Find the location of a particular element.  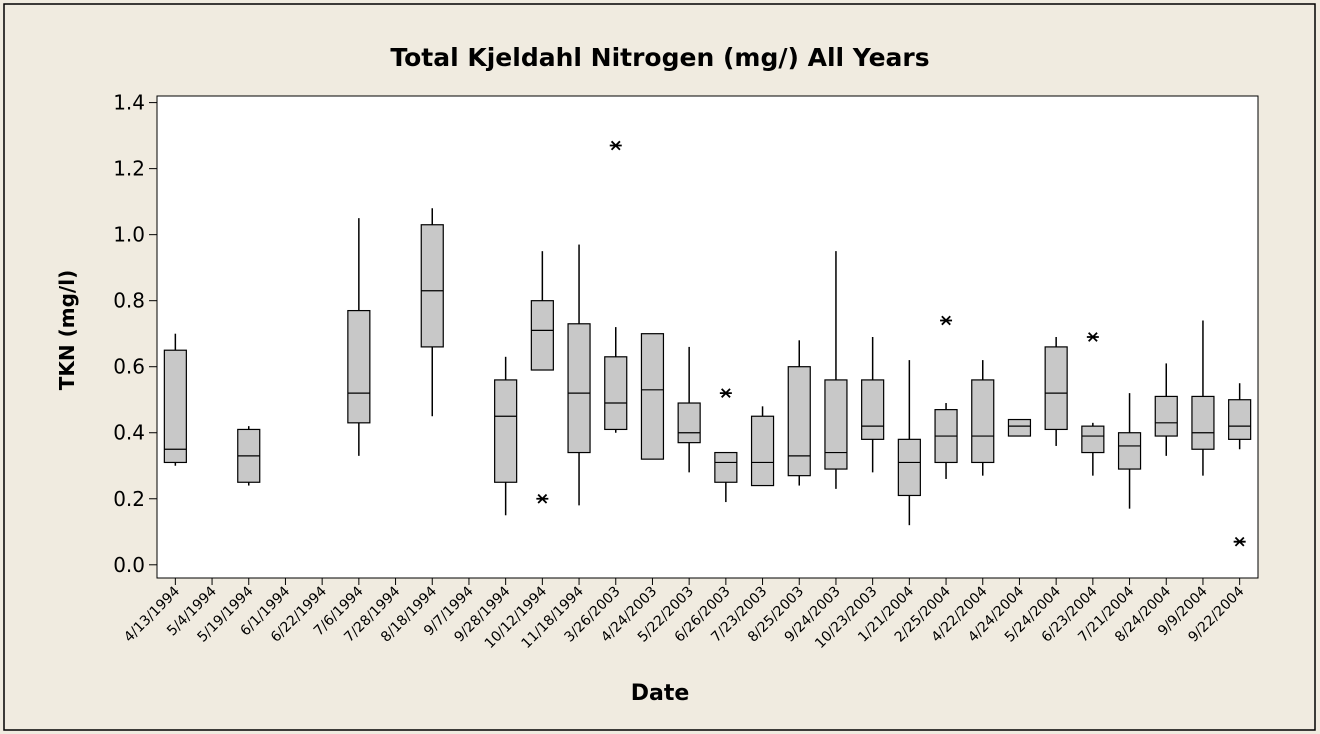

y-tick-label: 0.2 is located at coordinates (129, 499).